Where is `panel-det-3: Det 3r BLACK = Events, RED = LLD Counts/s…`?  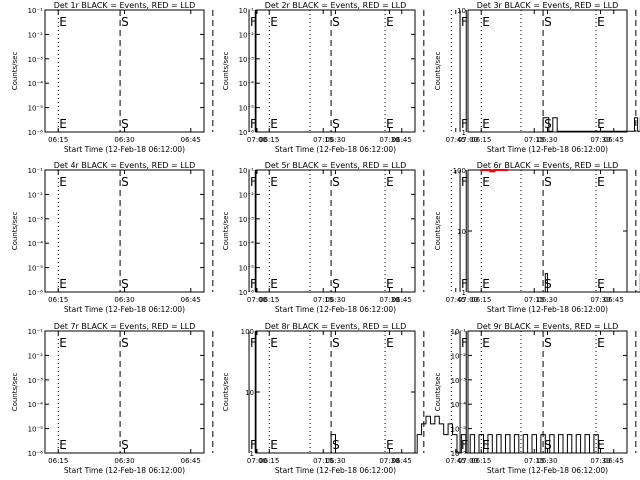 panel-det-3: Det 3r BLACK = Events, RED = LLD Counts/s… is located at coordinates (537, 77).